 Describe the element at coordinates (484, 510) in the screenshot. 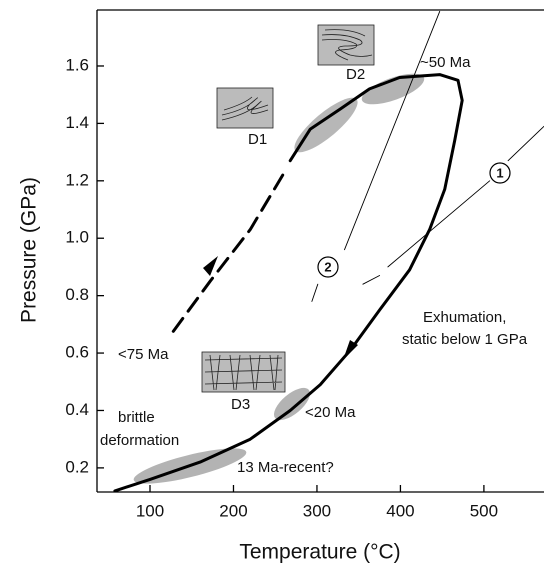

I see `x-tick-label: 500` at that location.